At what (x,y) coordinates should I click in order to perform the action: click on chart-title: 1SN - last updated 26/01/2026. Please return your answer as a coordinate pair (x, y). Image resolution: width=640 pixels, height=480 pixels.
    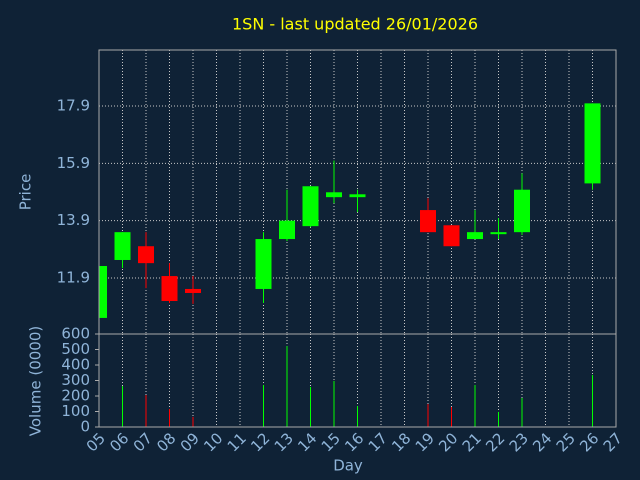
    Looking at the image, I should click on (355, 24).